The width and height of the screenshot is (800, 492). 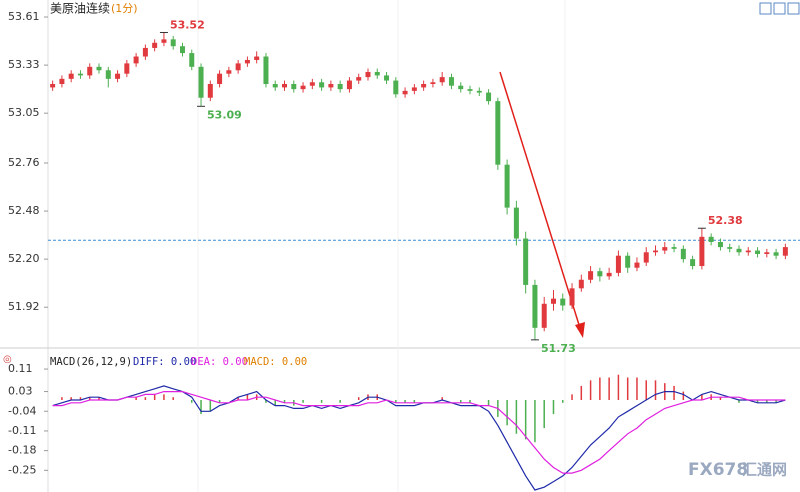 I want to click on legend-macd: MACD: 0.00, so click(x=275, y=362).